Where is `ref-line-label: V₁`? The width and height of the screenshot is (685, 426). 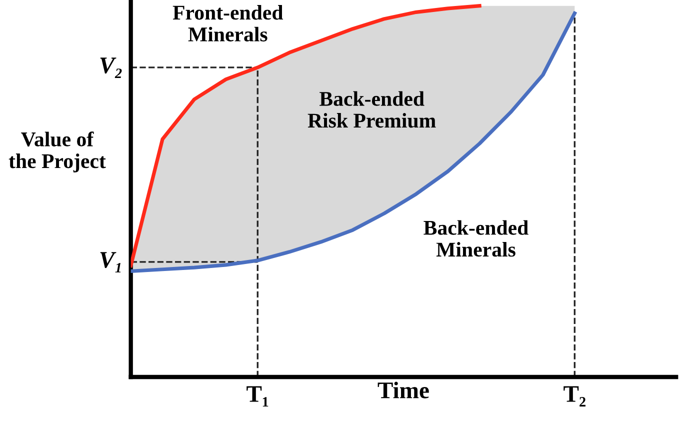
ref-line-label: V₁ is located at coordinates (110, 262).